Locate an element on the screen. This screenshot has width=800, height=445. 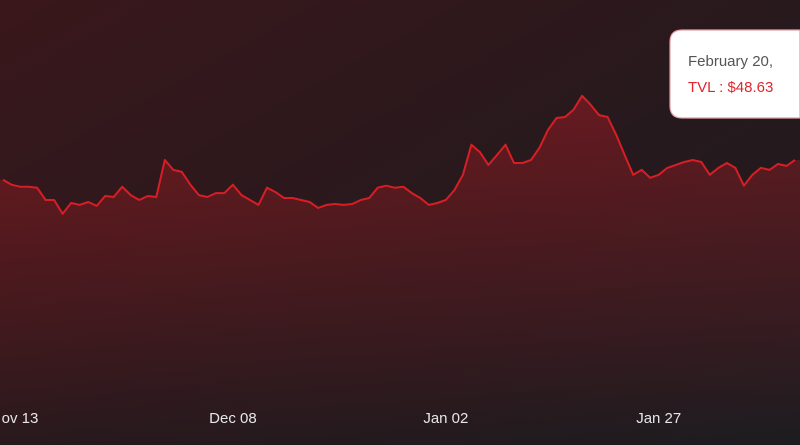
tooltip-box is located at coordinates (734, 74).